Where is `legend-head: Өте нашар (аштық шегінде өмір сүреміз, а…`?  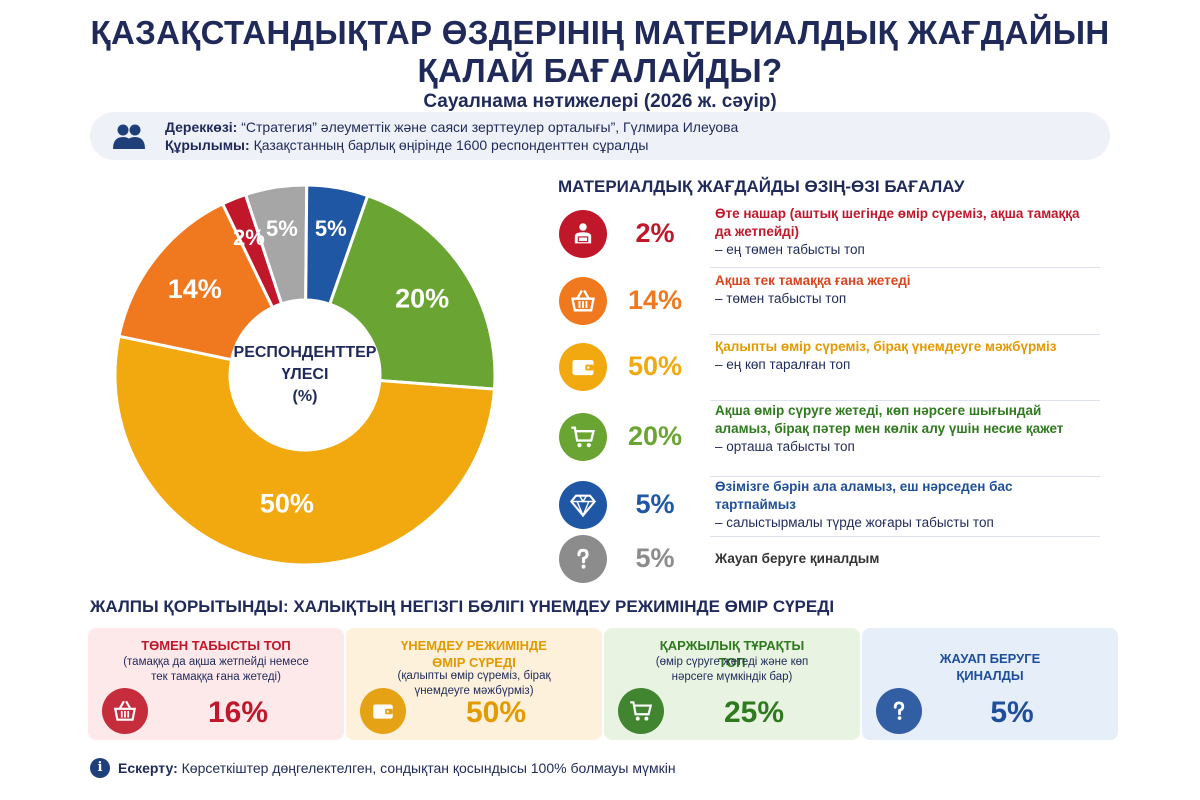 legend-head: Өте нашар (аштық шегінде өмір сүреміз, а… is located at coordinates (897, 222).